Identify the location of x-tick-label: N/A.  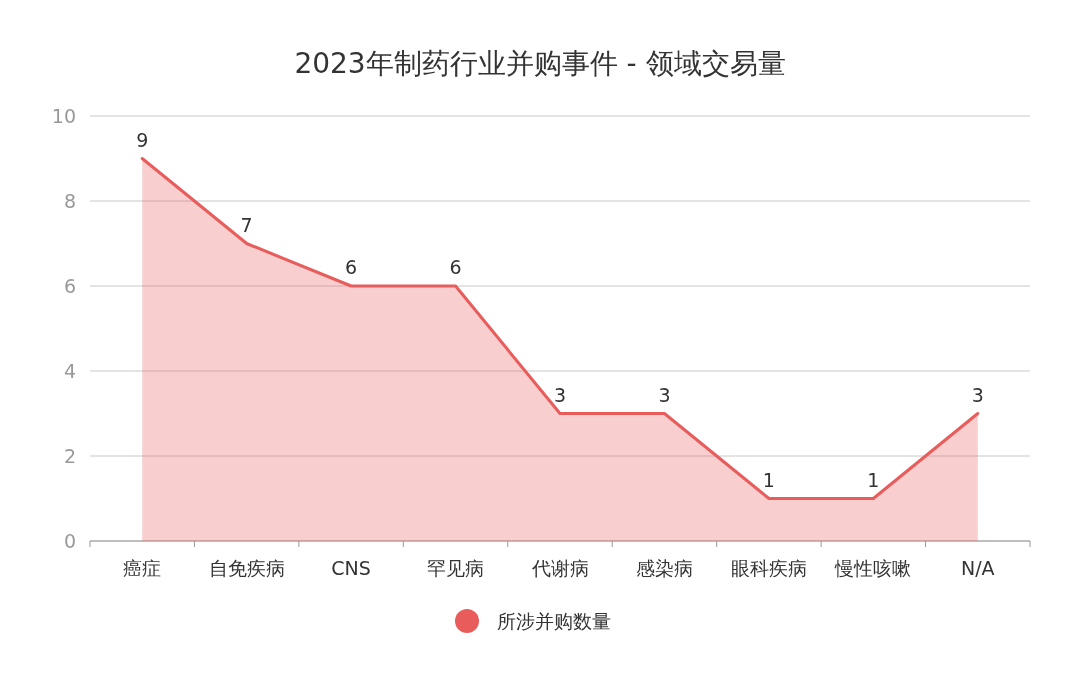
(977, 568).